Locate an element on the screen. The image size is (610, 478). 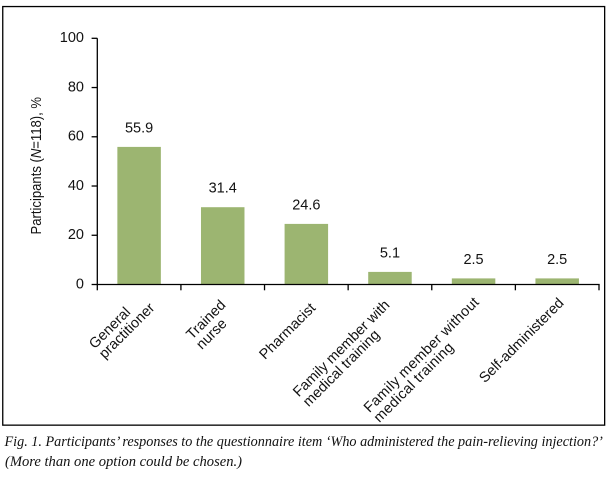
svg-text: 24.6 is located at coordinates (306, 205).